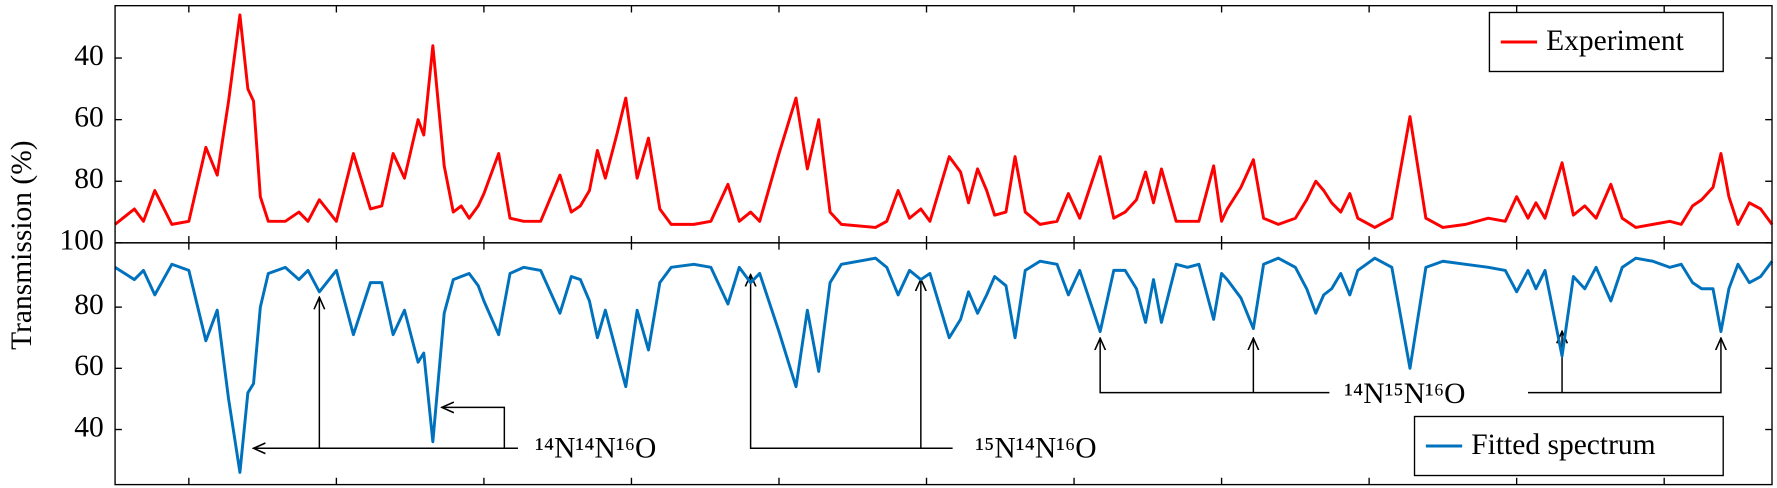 Image resolution: width=1777 pixels, height=488 pixels. I want to click on annotation: ¹⁴N¹⁴N¹⁶O, so click(595, 448).